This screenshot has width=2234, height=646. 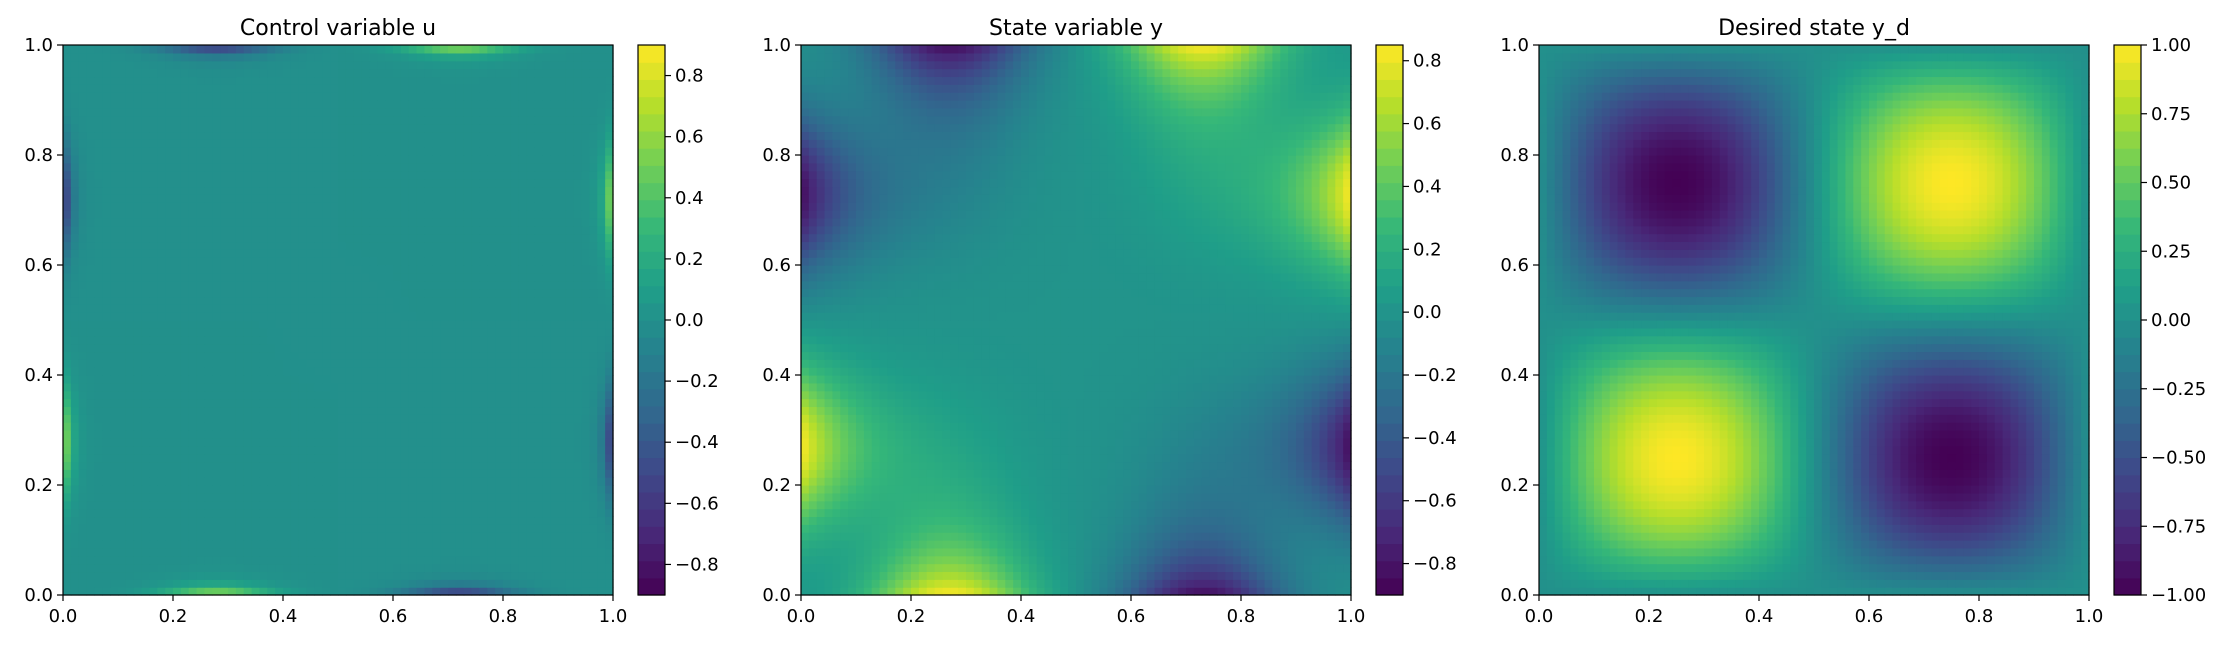 I want to click on x-tick-label: 0.6, so click(x=393, y=616).